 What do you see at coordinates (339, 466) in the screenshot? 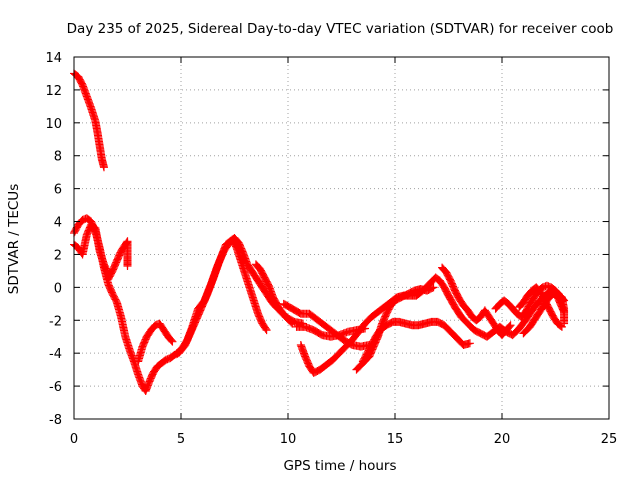
I see `x-axis-label: GPS time / hours` at bounding box center [339, 466].